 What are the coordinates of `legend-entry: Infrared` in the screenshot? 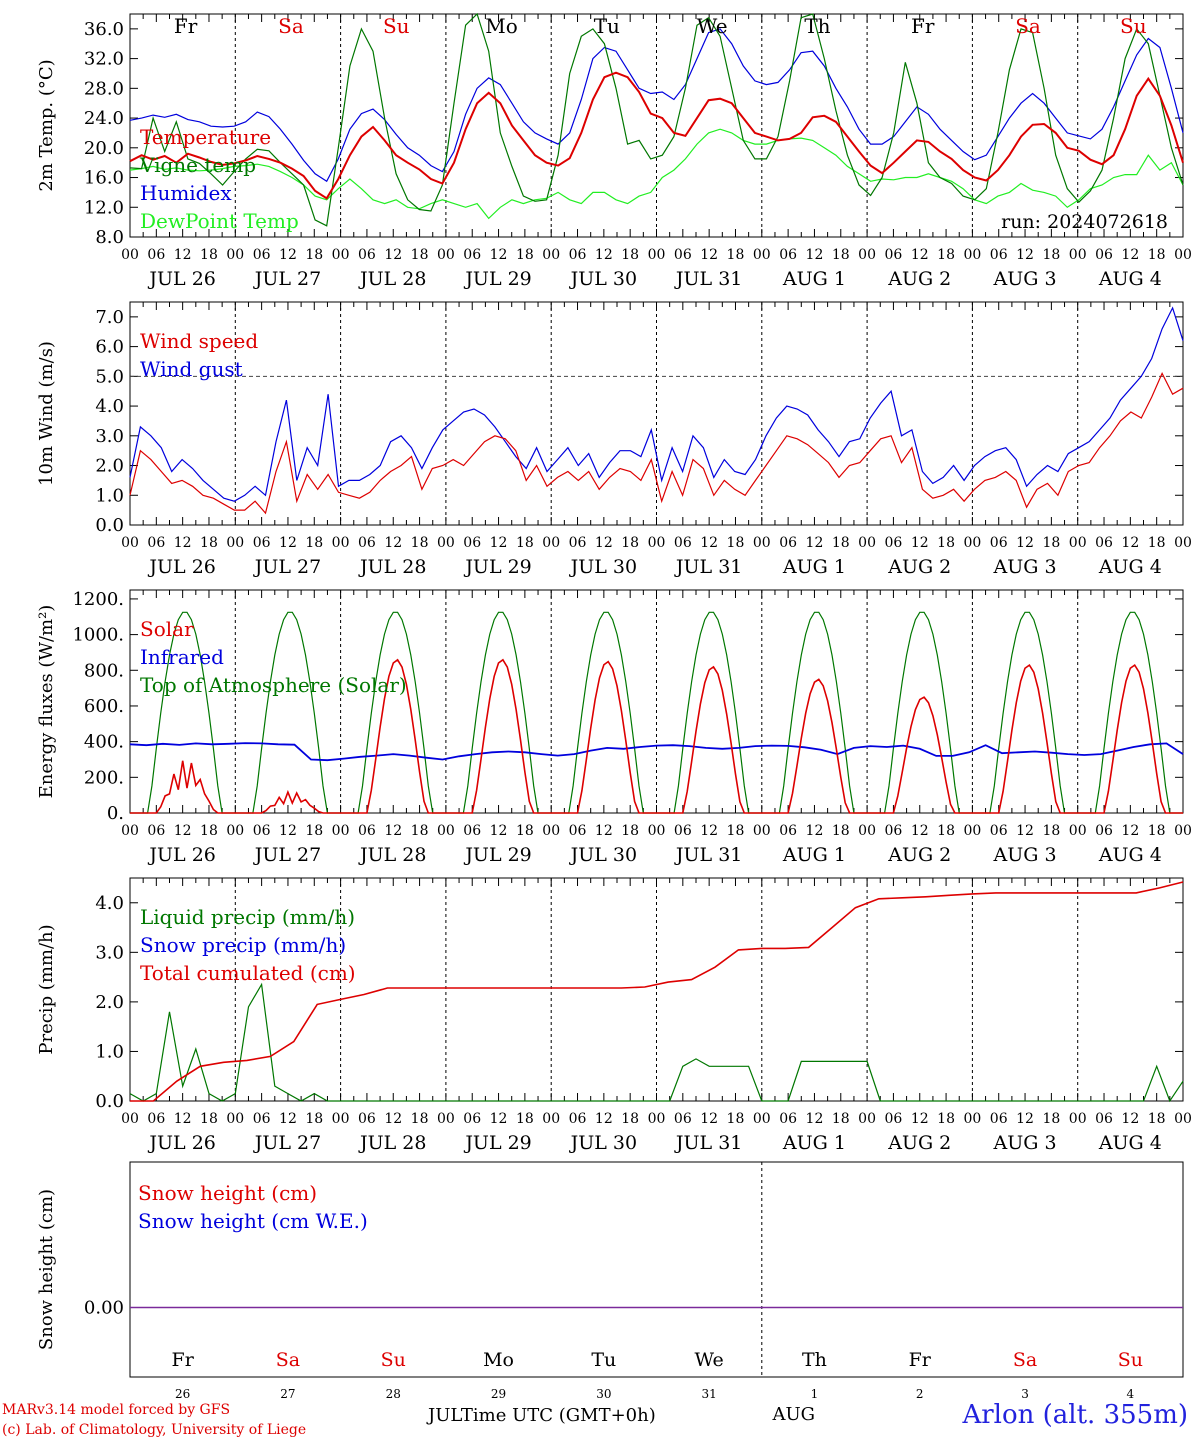 It's located at (182, 657).